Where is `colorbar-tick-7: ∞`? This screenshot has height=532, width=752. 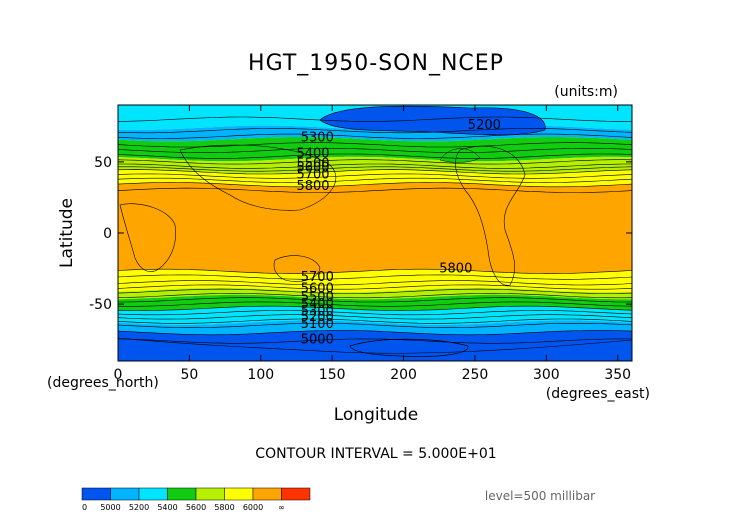 colorbar-tick-7: ∞ is located at coordinates (281, 507).